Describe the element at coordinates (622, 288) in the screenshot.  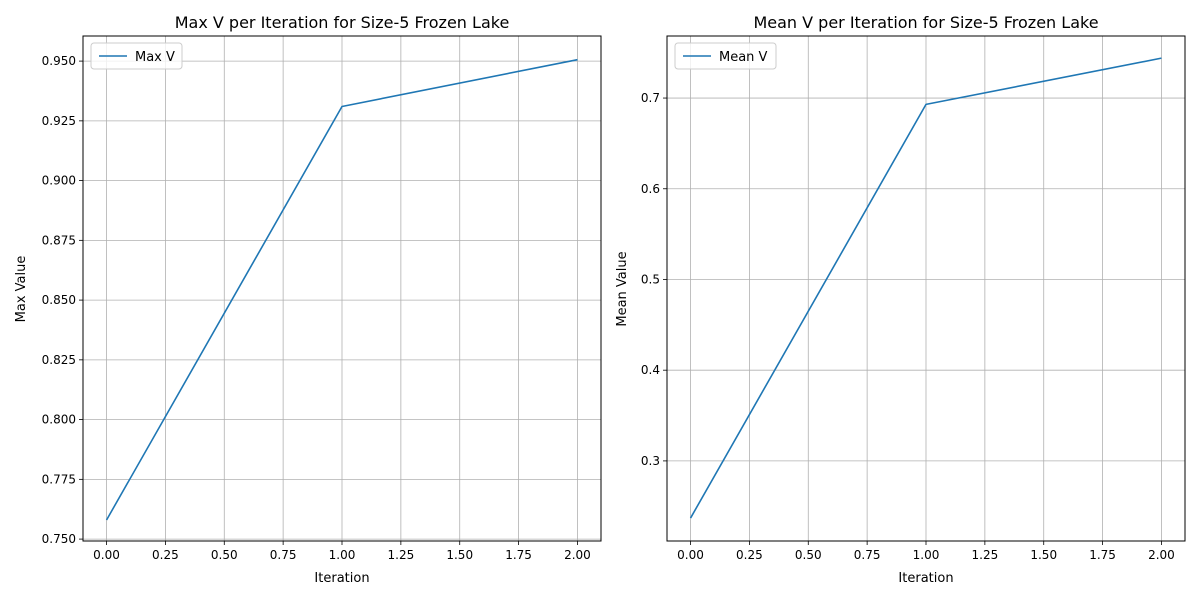
I see `y-axis-label: Mean Value` at that location.